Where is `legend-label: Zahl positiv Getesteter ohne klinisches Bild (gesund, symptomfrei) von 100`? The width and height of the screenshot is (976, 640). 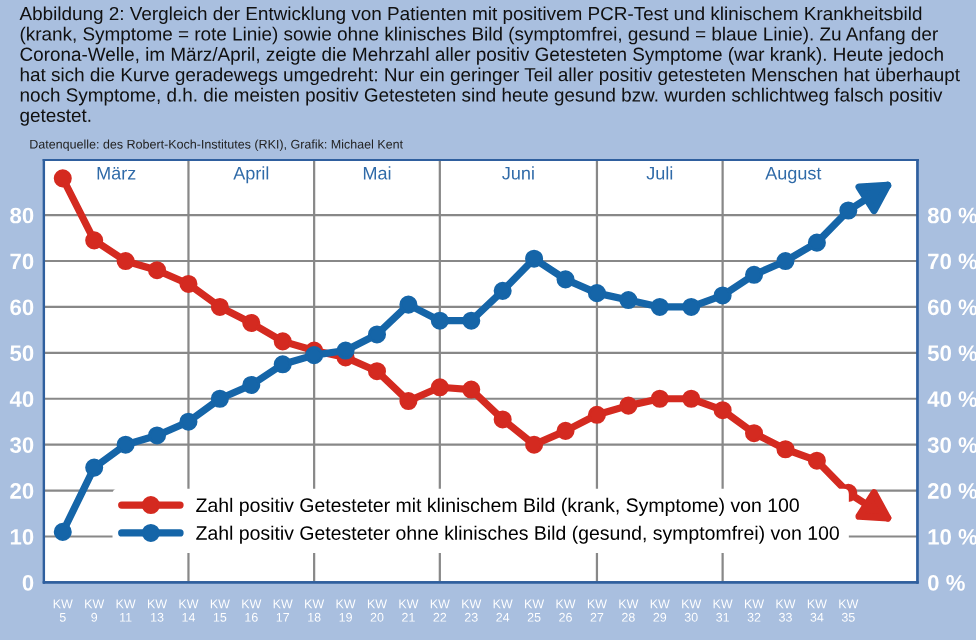
legend-label: Zahl positiv Getesteter ohne klinisches Bild (gesund, symptomfrei) von 100 is located at coordinates (517, 534).